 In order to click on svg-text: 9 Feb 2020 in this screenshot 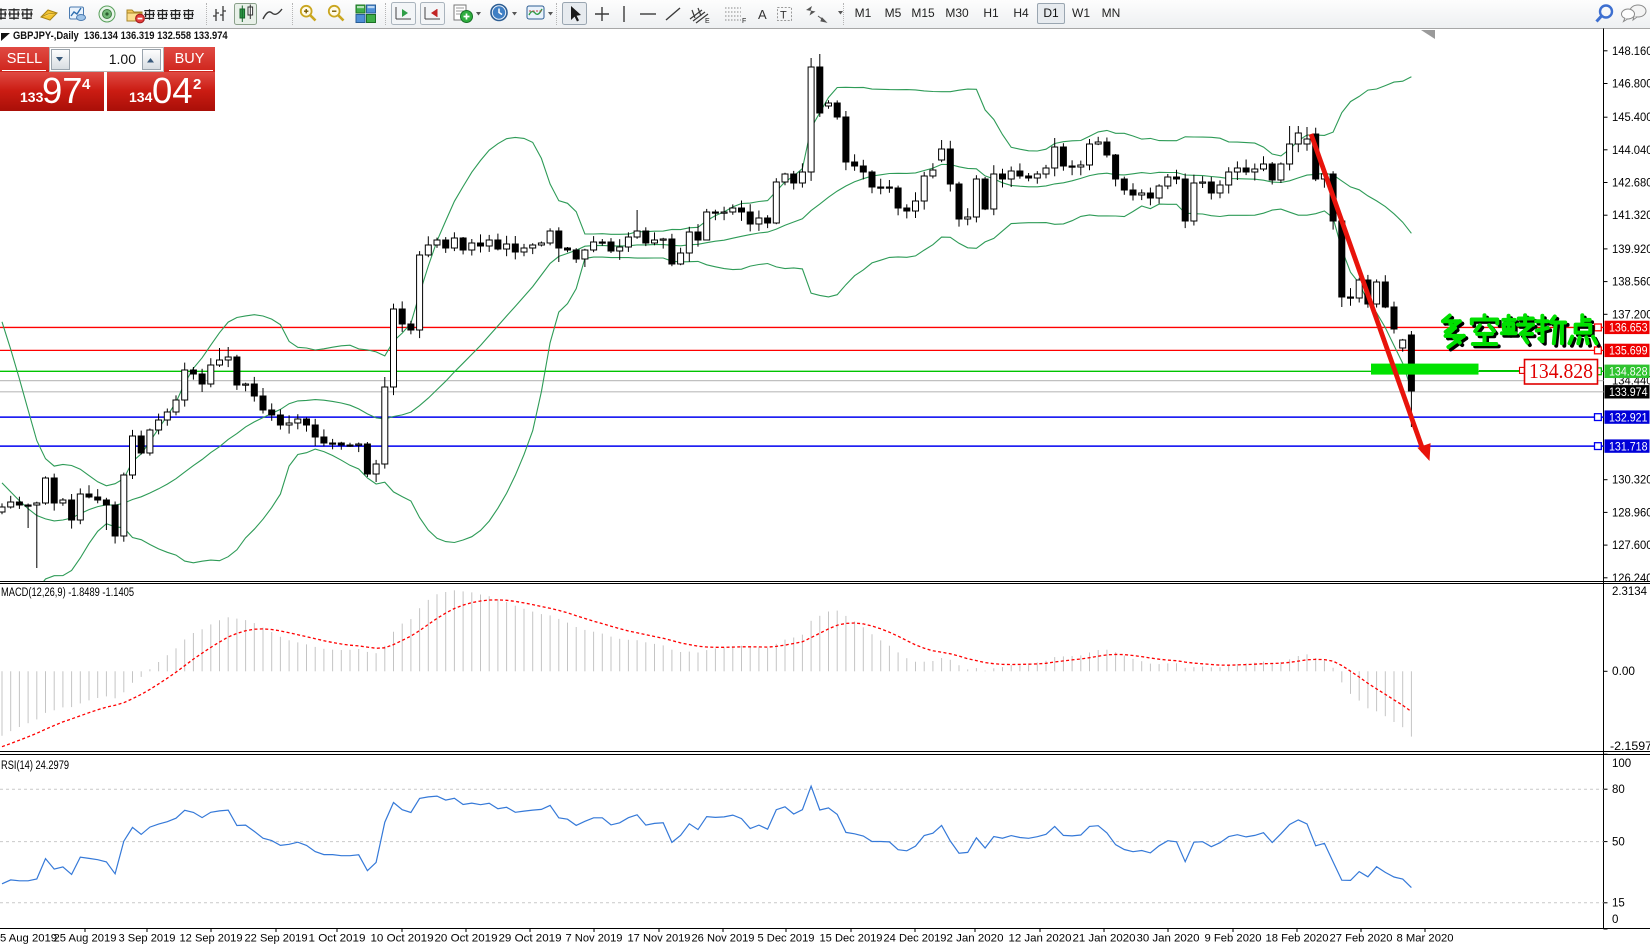, I will do `click(1233, 939)`.